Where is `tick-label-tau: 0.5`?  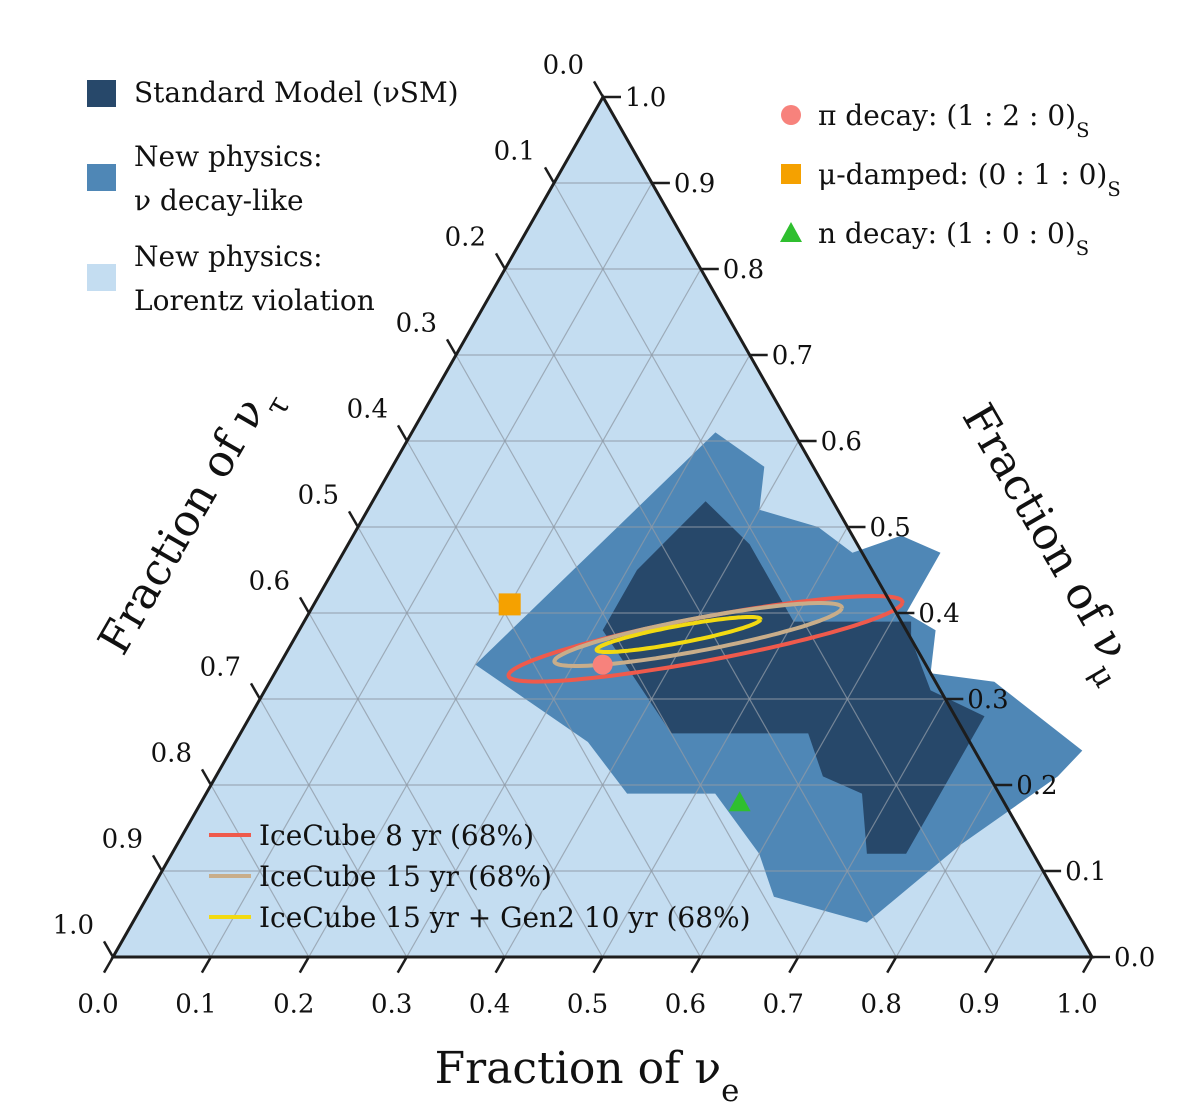
tick-label-tau: 0.5 is located at coordinates (318, 495).